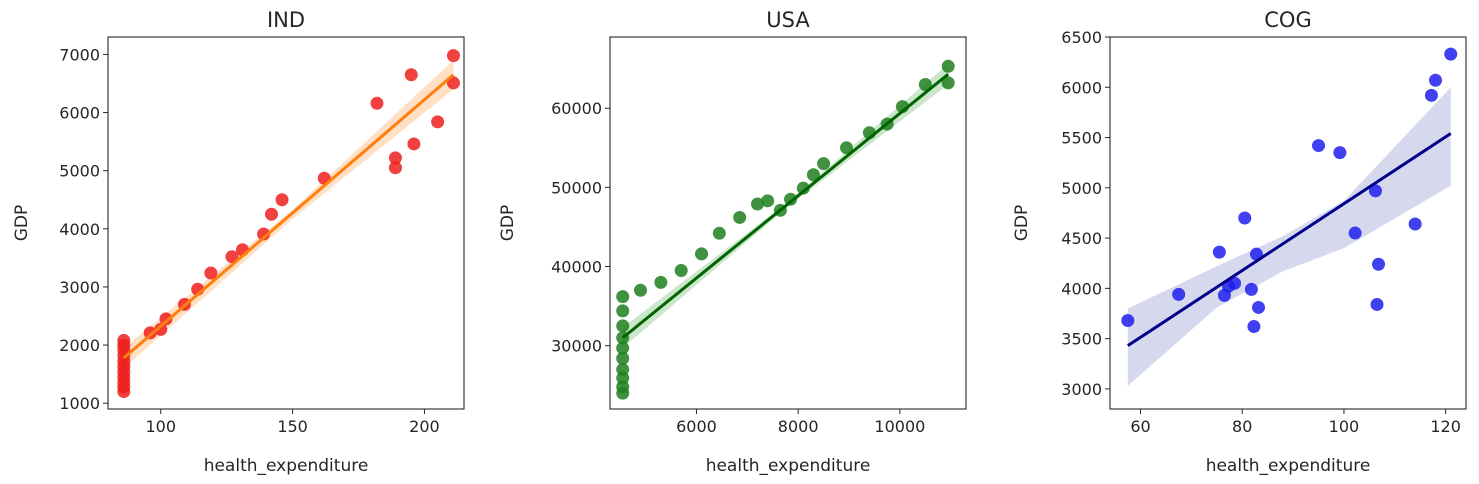 This screenshot has height=484, width=1479. What do you see at coordinates (576, 187) in the screenshot?
I see `y-tick-label: 50000` at bounding box center [576, 187].